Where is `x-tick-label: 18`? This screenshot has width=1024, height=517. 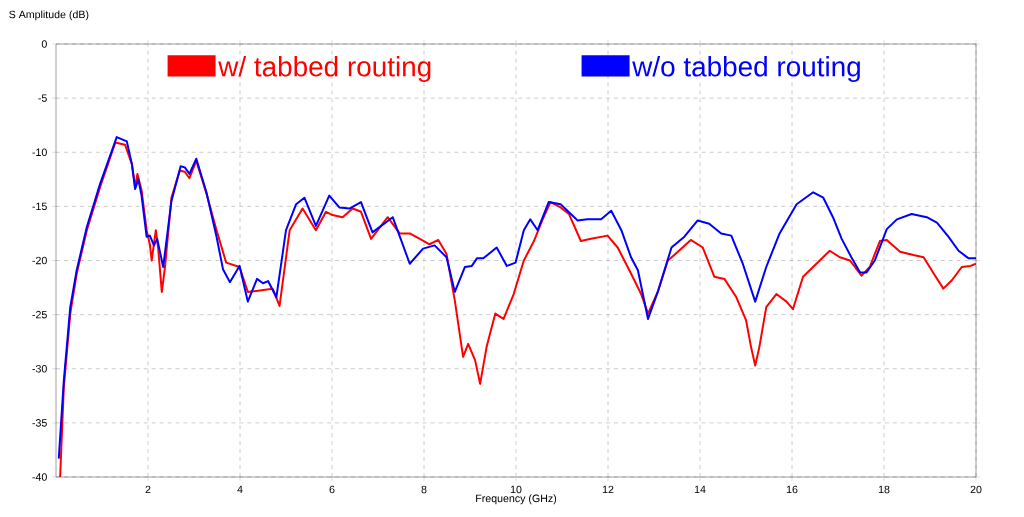
x-tick-label: 18 is located at coordinates (884, 489).